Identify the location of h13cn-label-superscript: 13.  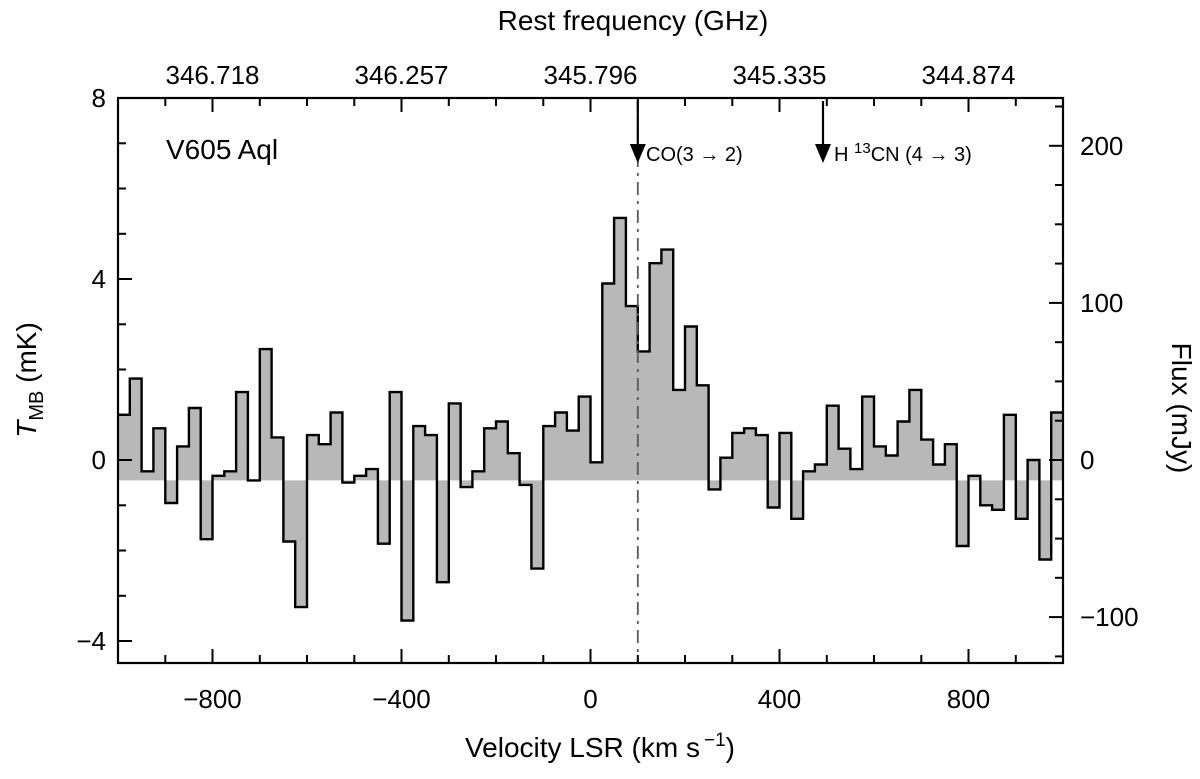
(862, 148).